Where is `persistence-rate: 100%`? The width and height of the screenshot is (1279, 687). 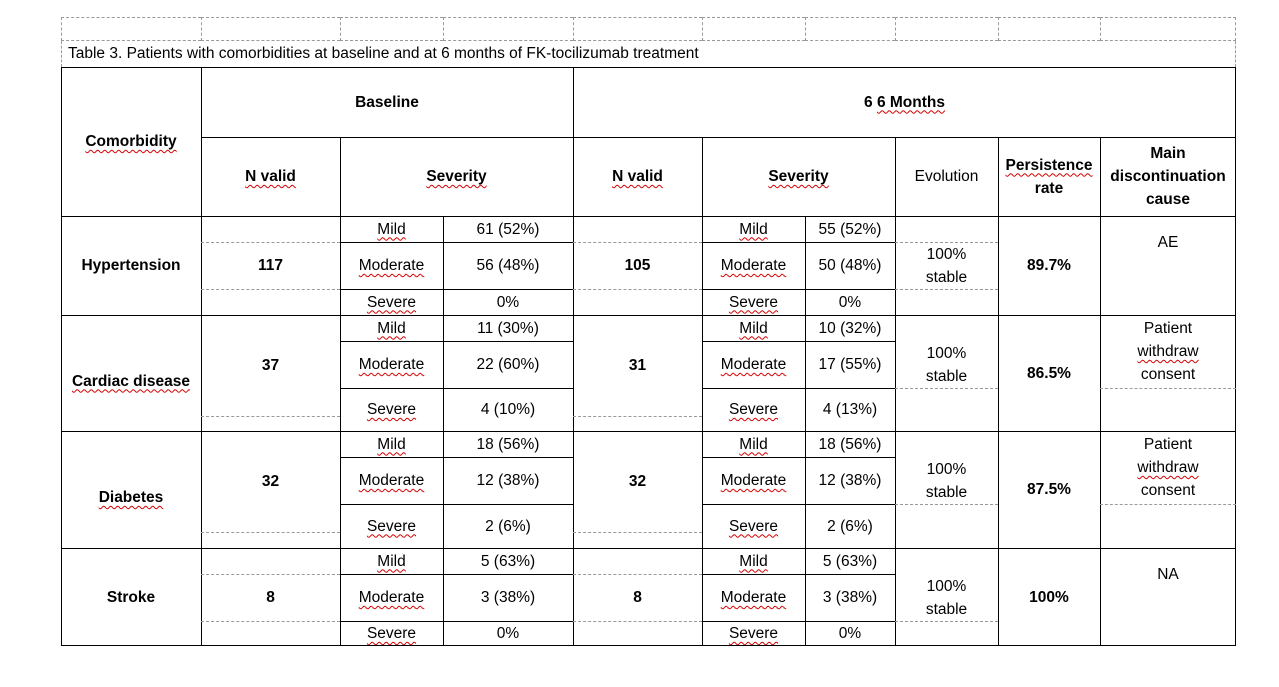 persistence-rate: 100% is located at coordinates (1049, 597).